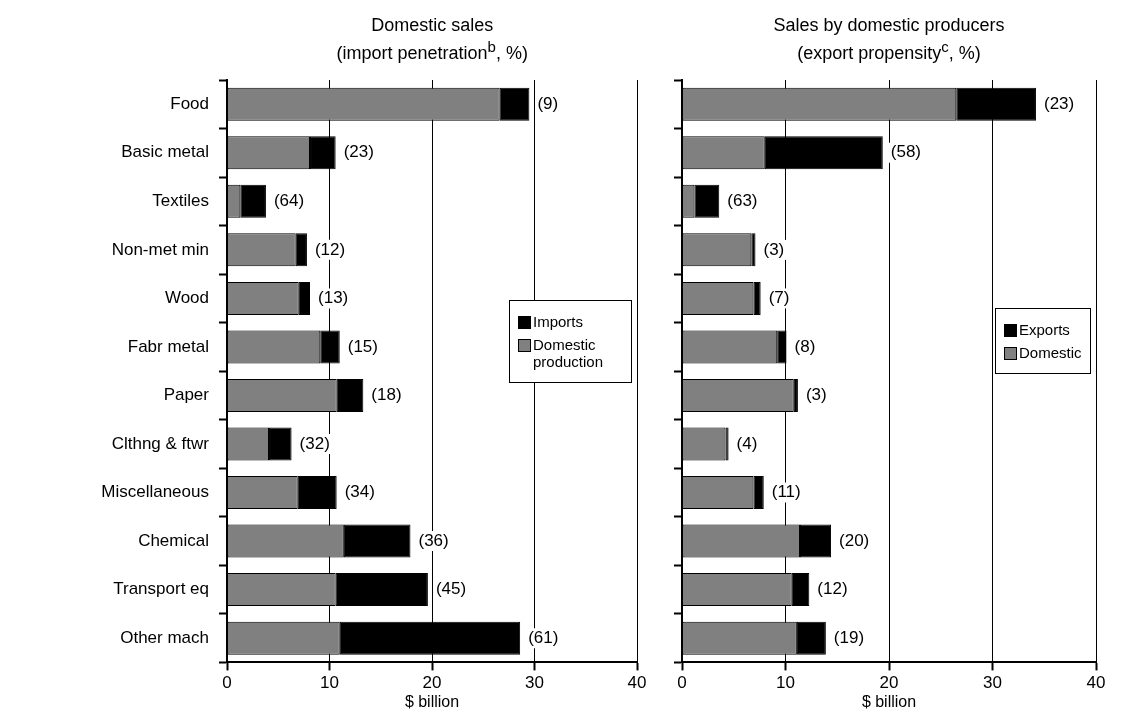  I want to click on y-tick-label: Transport eq, so click(161, 589).